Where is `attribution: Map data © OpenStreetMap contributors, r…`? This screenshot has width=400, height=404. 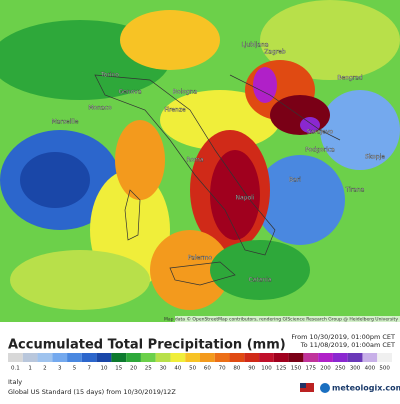
attribution: Map data © OpenStreetMap contributors, r… is located at coordinates (281, 319).